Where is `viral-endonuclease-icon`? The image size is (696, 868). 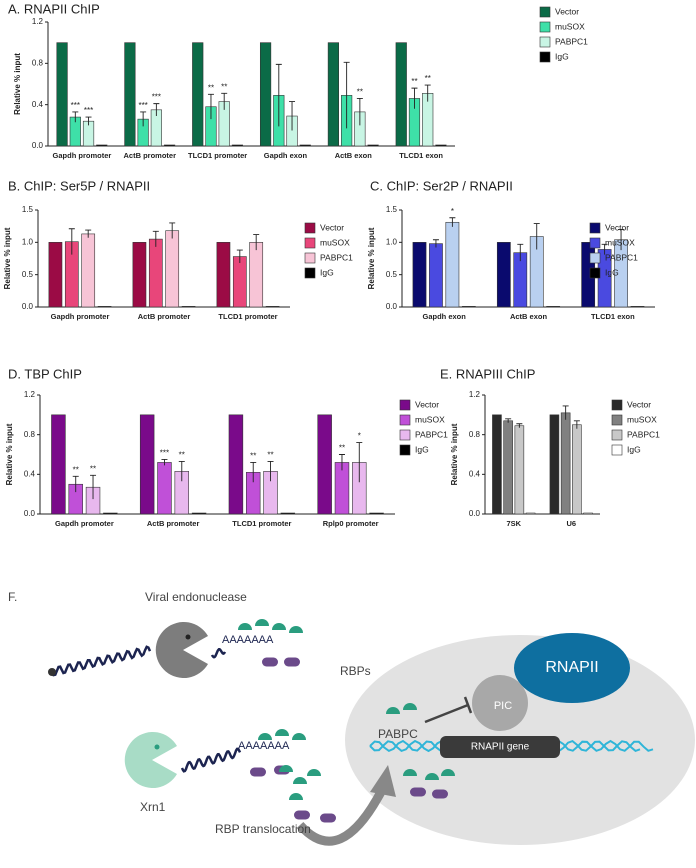
viral-endonuclease-icon is located at coordinates (181, 650).